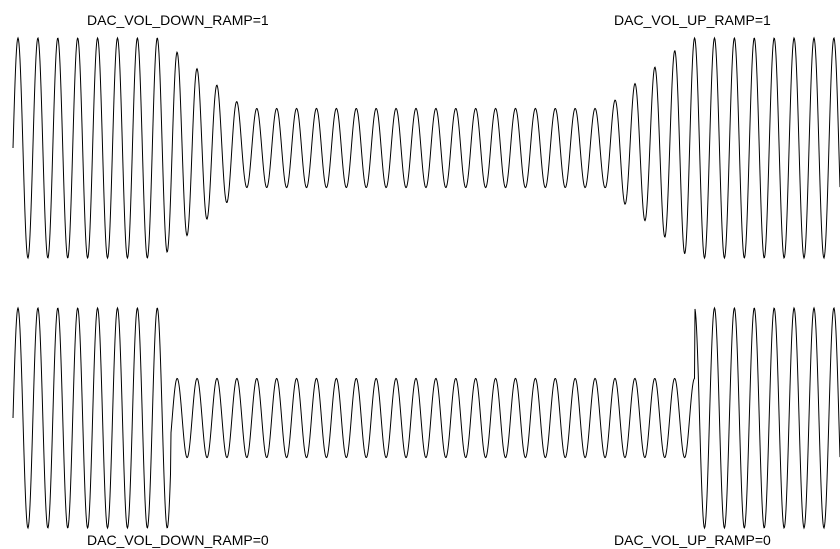 The height and width of the screenshot is (549, 840). What do you see at coordinates (178, 540) in the screenshot?
I see `bottom-down-ramp-label: DAC_VOL_DOWN_RAMP=0` at bounding box center [178, 540].